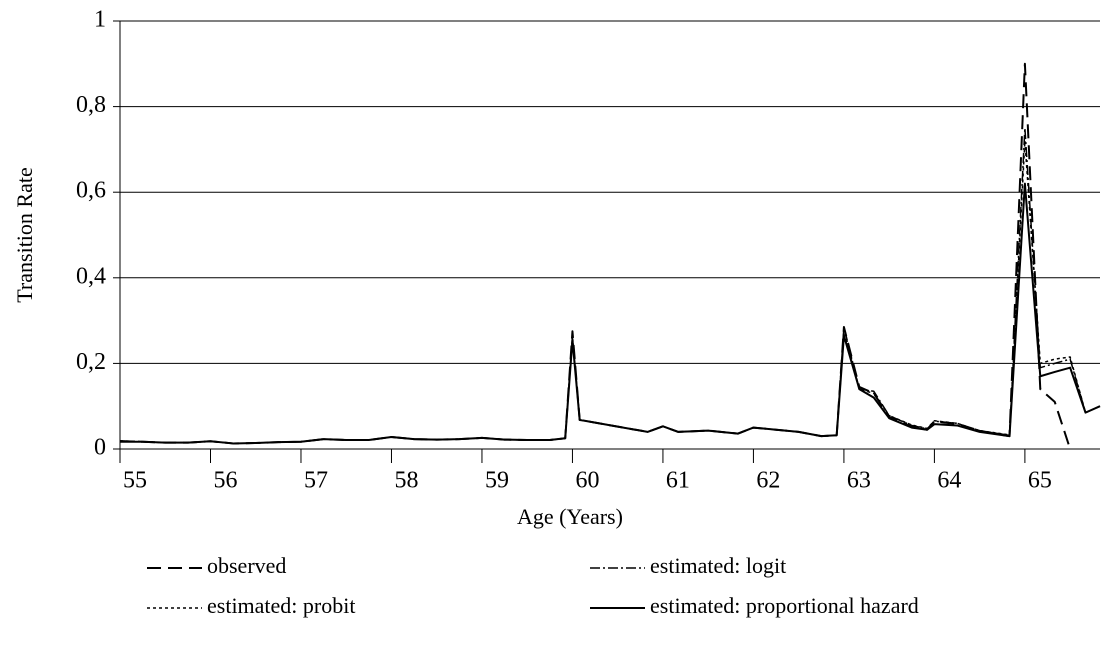 This screenshot has width=1102, height=651. Describe the element at coordinates (718, 565) in the screenshot. I see `legend-label: estimated: logit` at that location.